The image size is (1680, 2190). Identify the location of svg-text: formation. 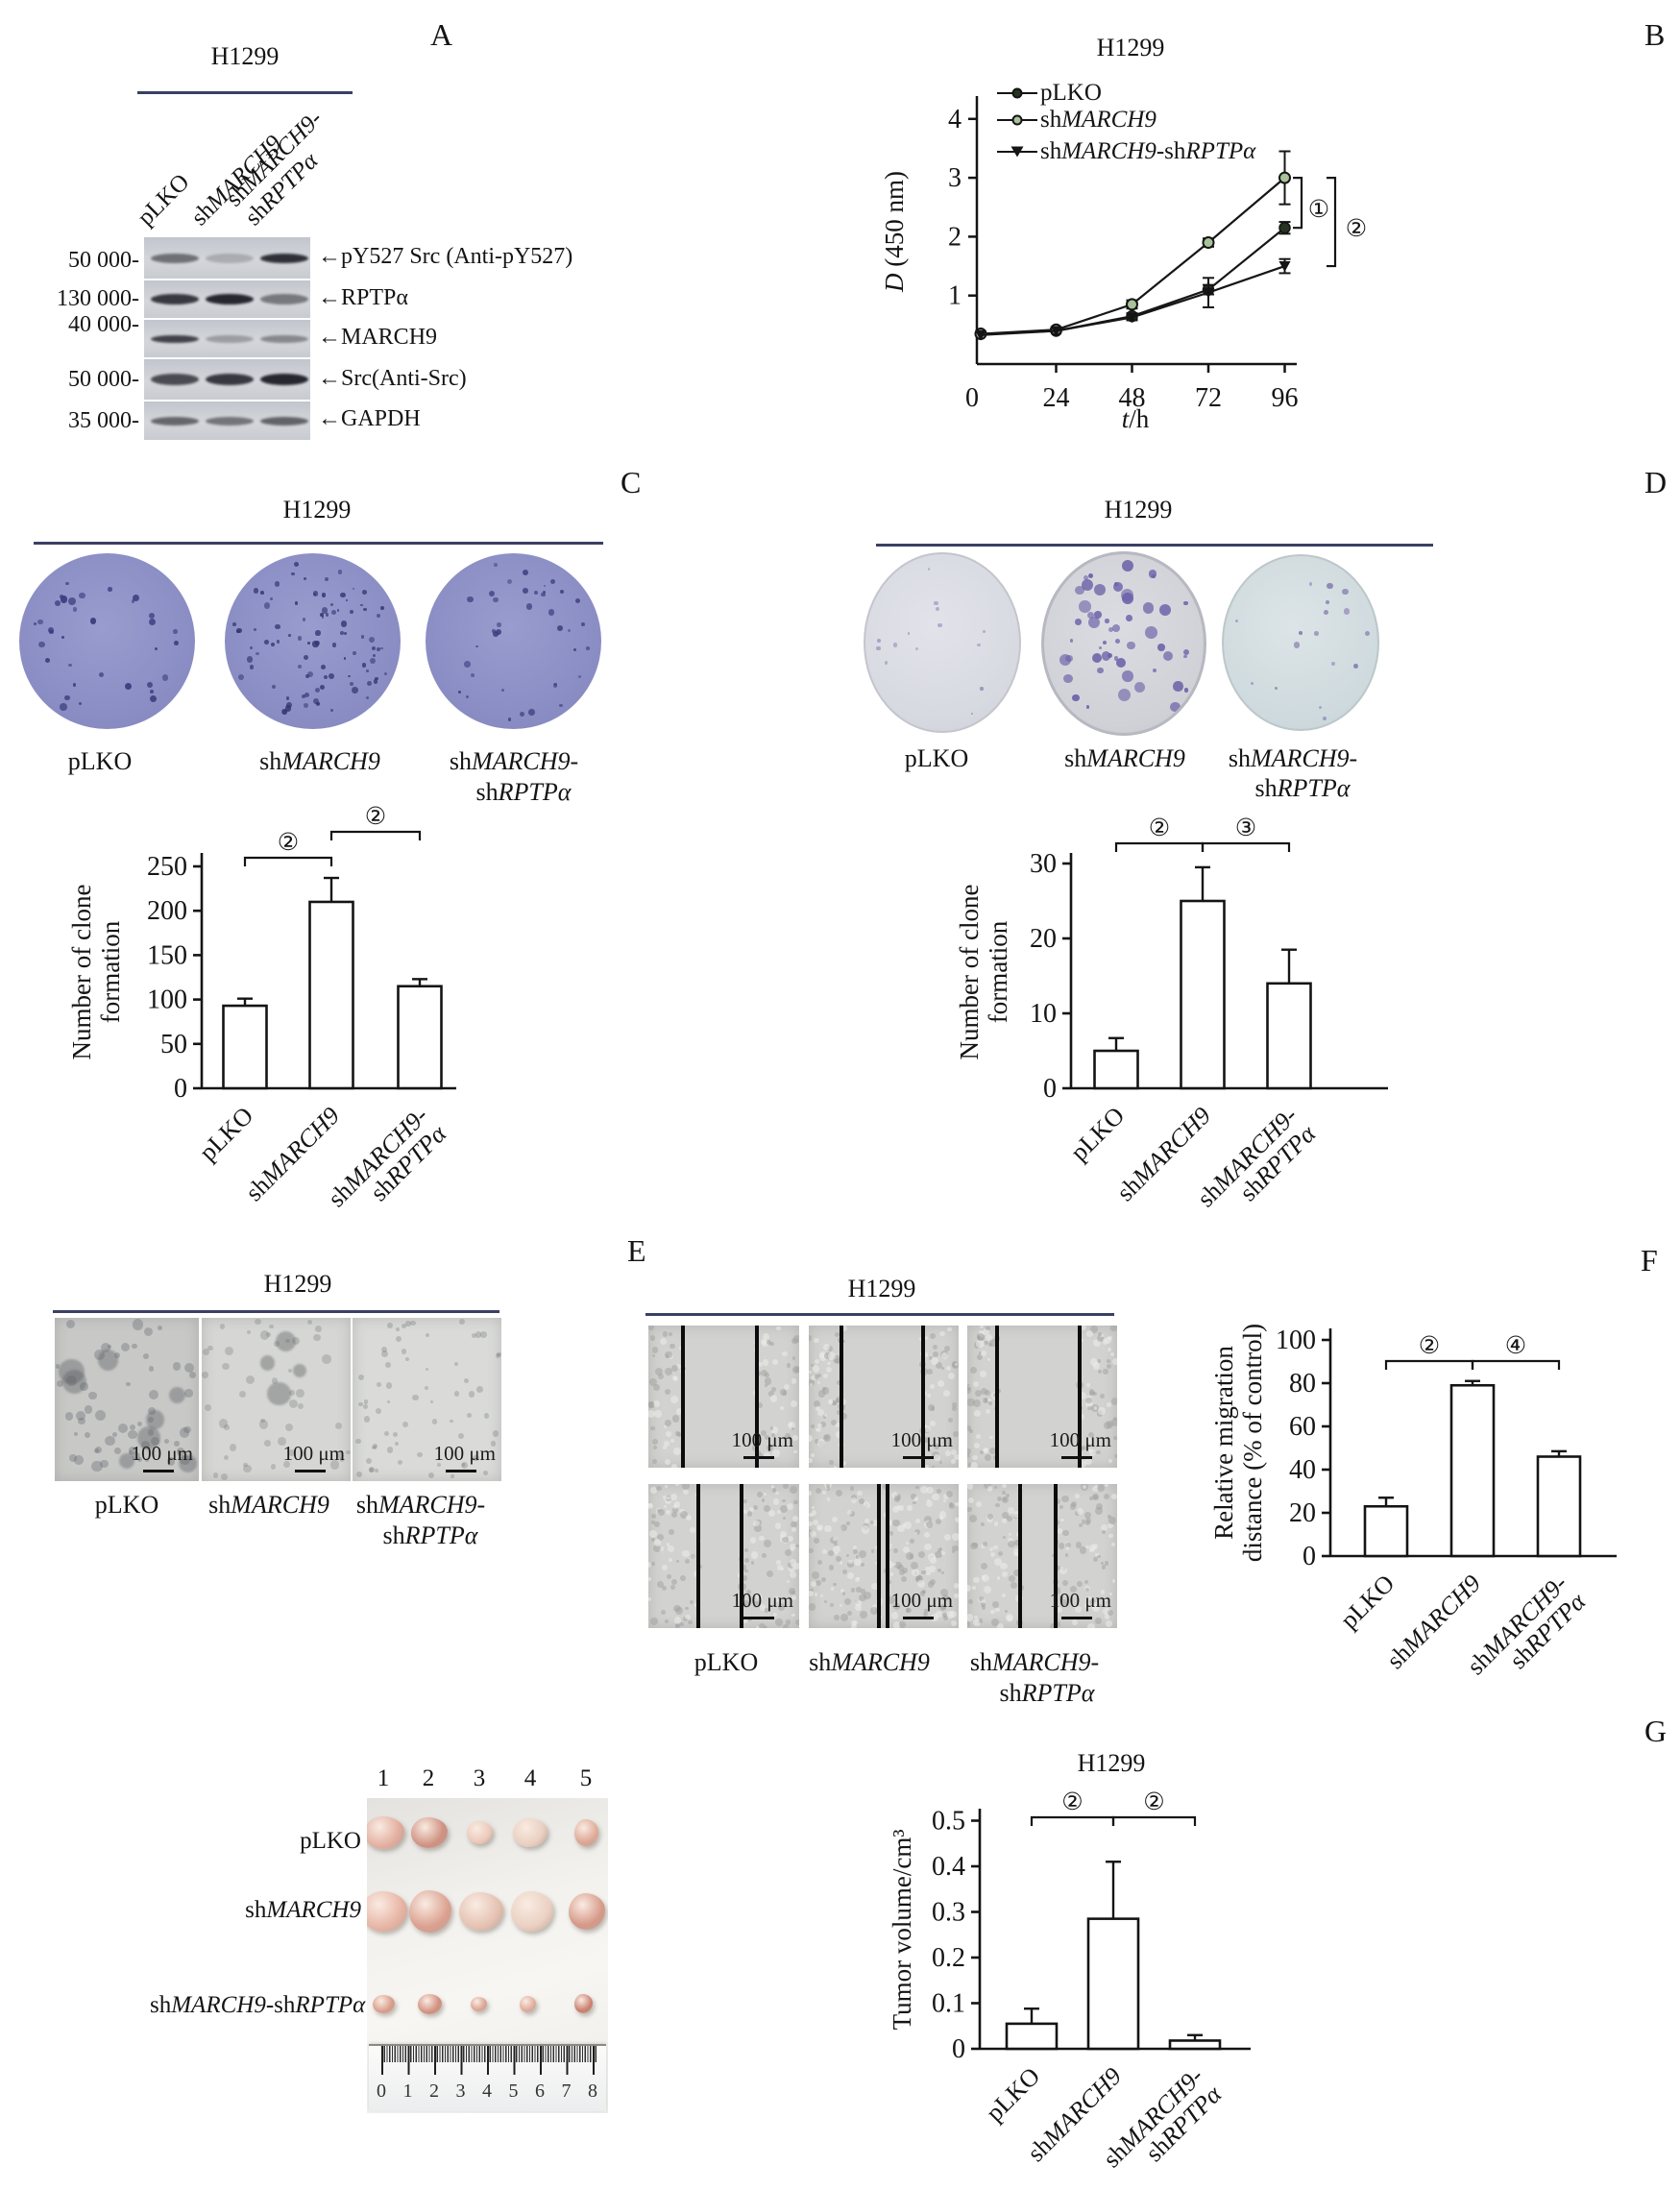
(998, 971).